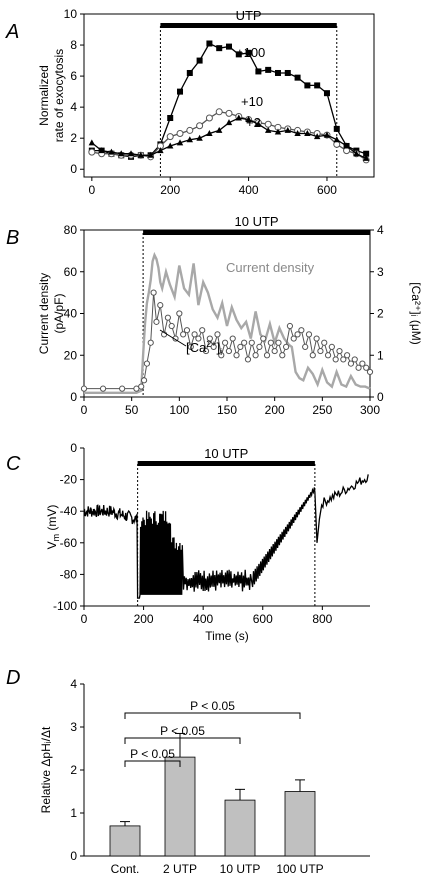  Describe the element at coordinates (322, 619) in the screenshot. I see `panel-c-xtick-label-4: 800` at that location.